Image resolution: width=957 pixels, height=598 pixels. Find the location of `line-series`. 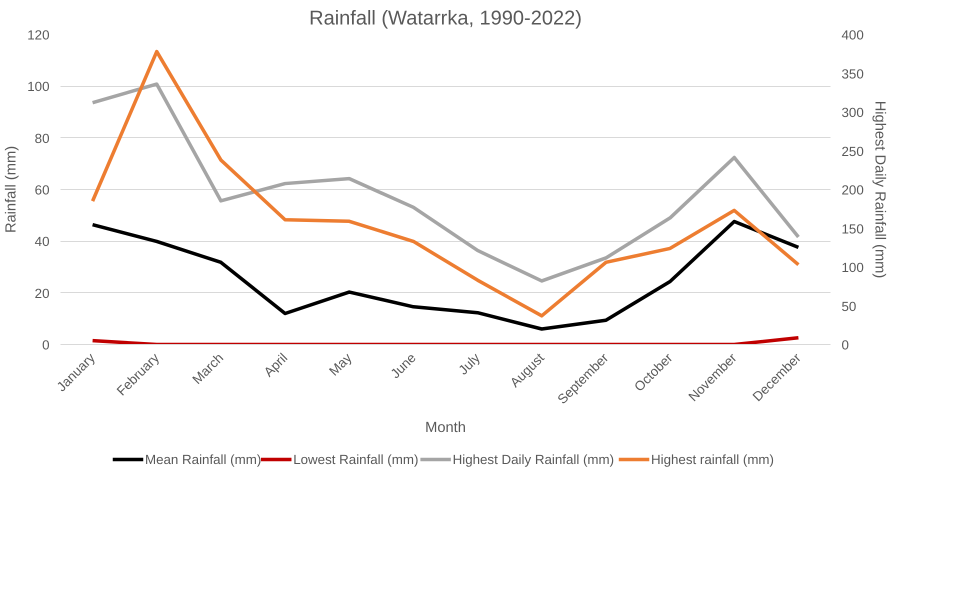

line-series is located at coordinates (445, 275).